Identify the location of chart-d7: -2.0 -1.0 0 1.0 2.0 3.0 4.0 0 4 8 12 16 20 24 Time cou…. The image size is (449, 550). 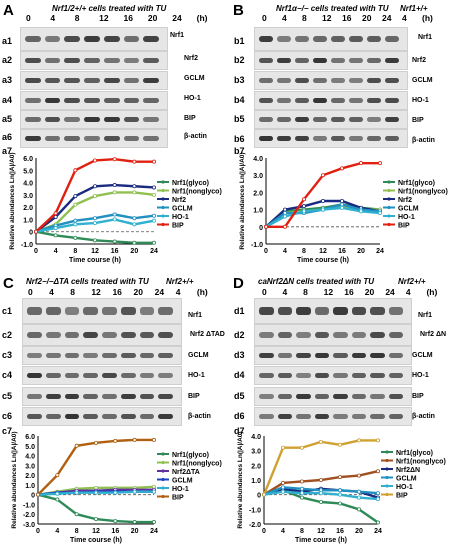
(341, 487).